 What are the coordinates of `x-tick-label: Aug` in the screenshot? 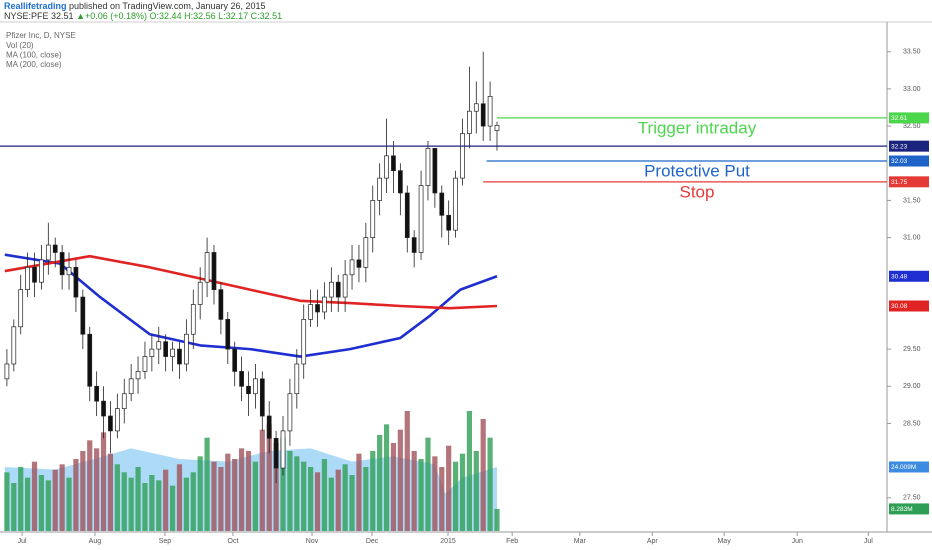 It's located at (95, 541).